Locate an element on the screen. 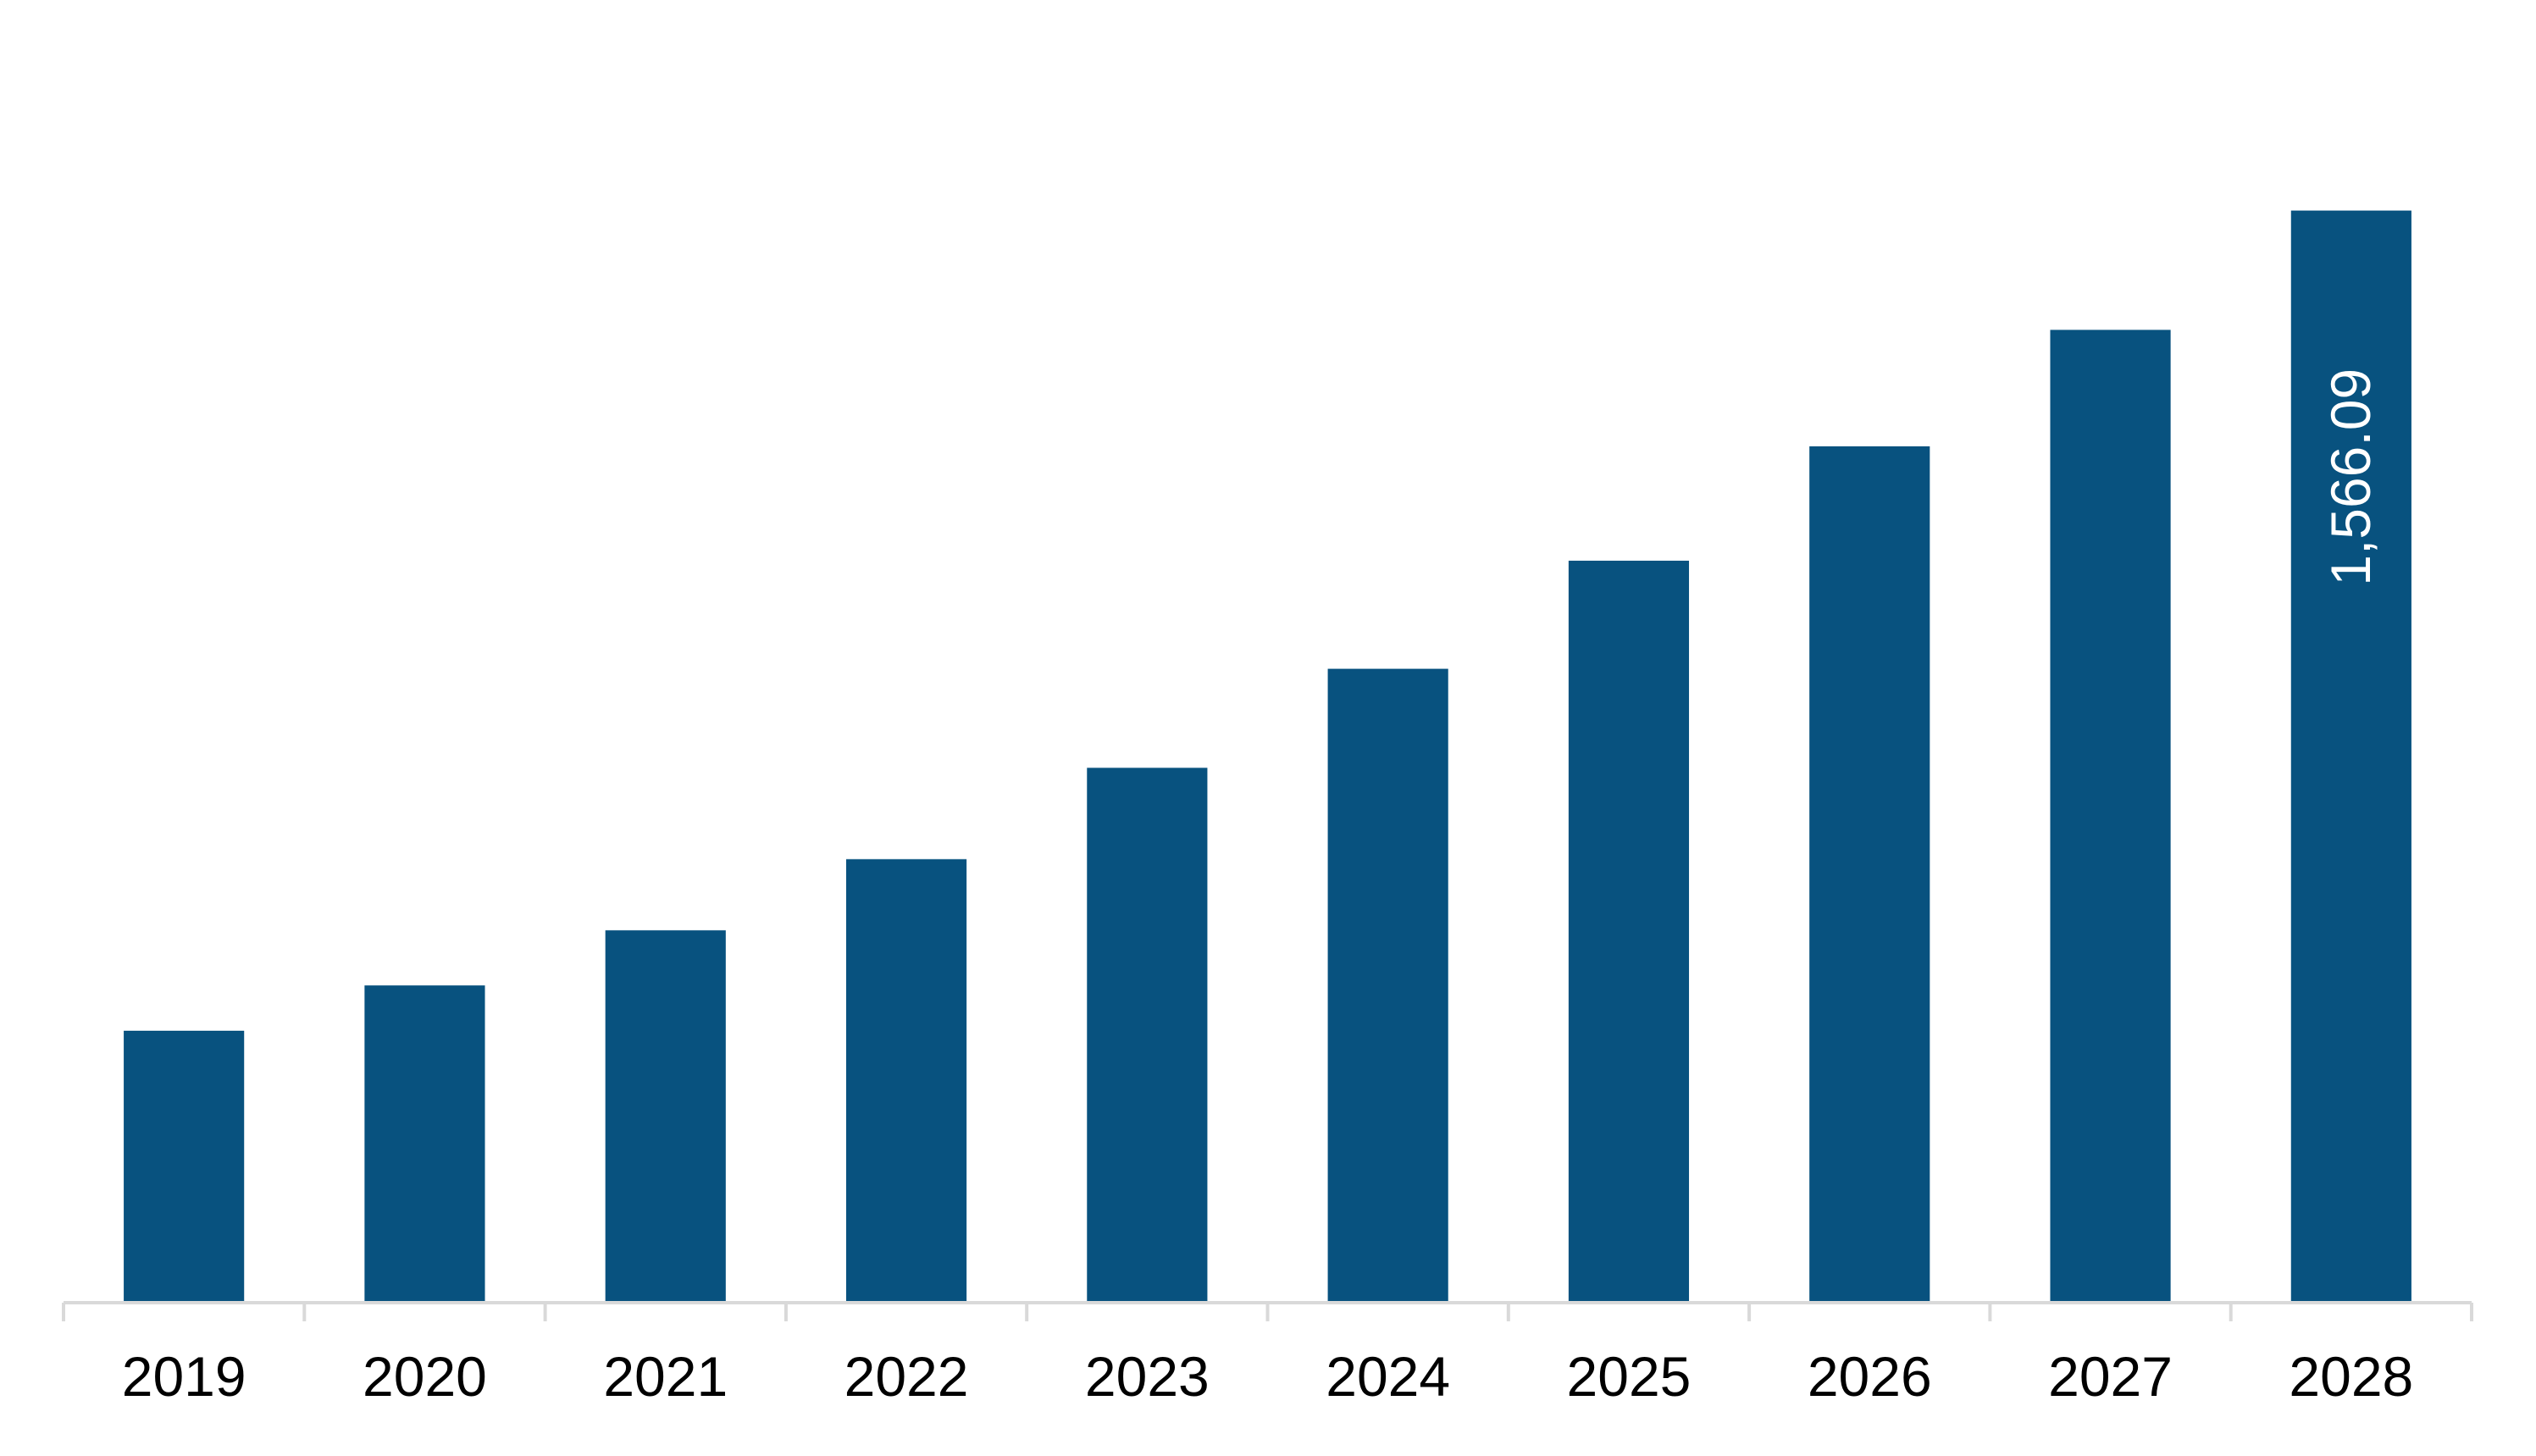 This screenshot has width=2536, height=1456. x-tick-label-2025: 2025 is located at coordinates (1629, 1376).